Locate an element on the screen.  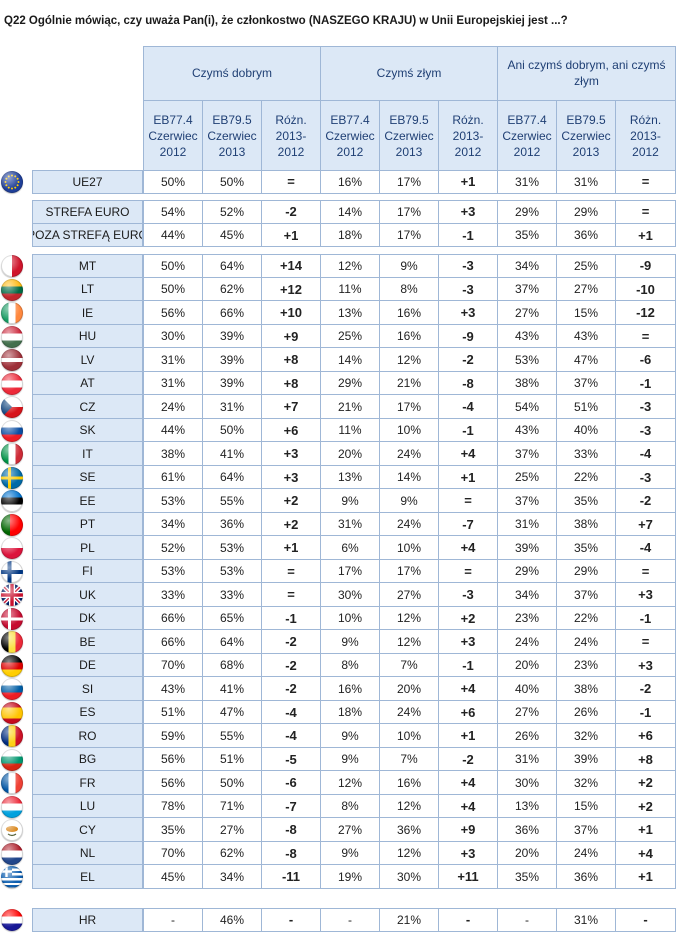
flag-uk-icon is located at coordinates (12, 595).